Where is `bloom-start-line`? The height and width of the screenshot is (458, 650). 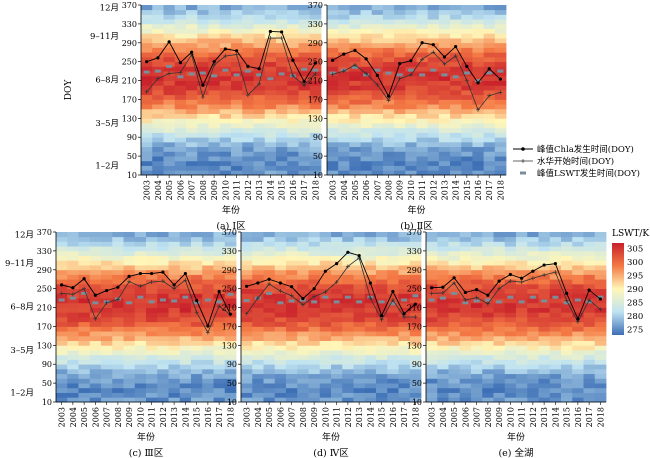
bloom-start-line is located at coordinates (146, 306).